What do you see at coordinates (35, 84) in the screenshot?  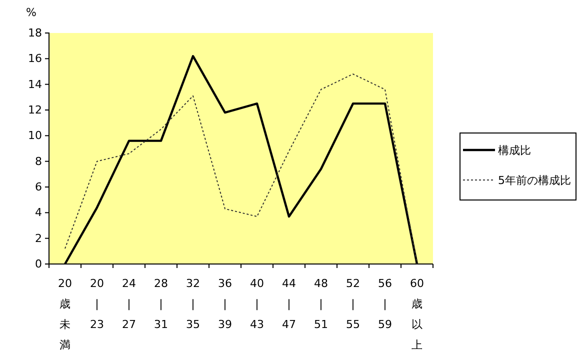 I see `y-tick-label: 14` at bounding box center [35, 84].